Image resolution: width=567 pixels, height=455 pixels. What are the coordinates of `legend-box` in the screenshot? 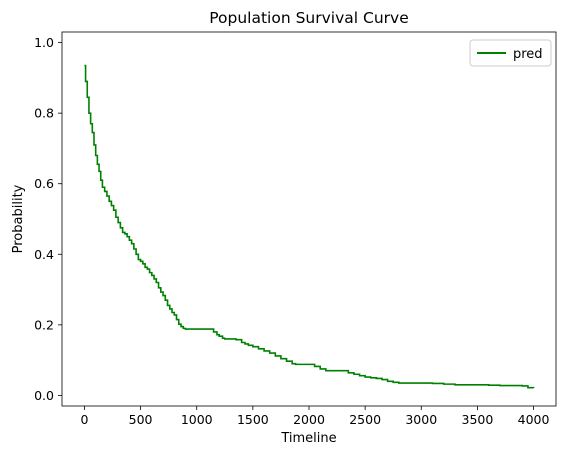 It's located at (510, 53).